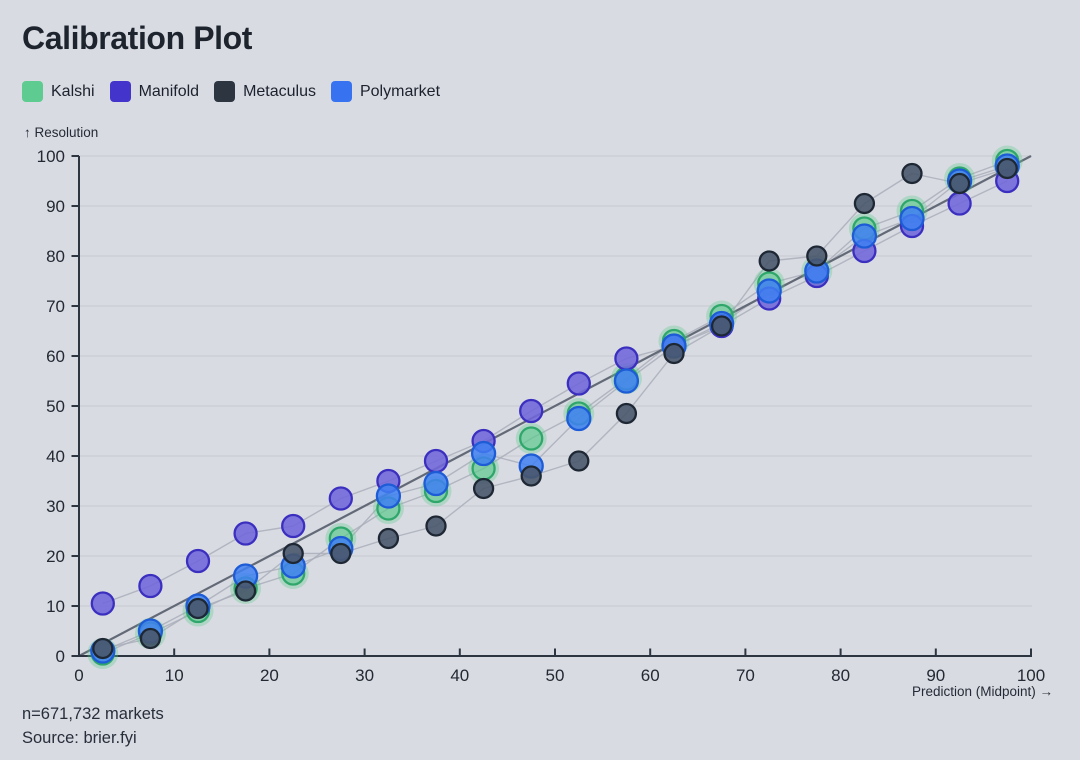  I want to click on legend-item-metaculus: Metaculus, so click(265, 91).